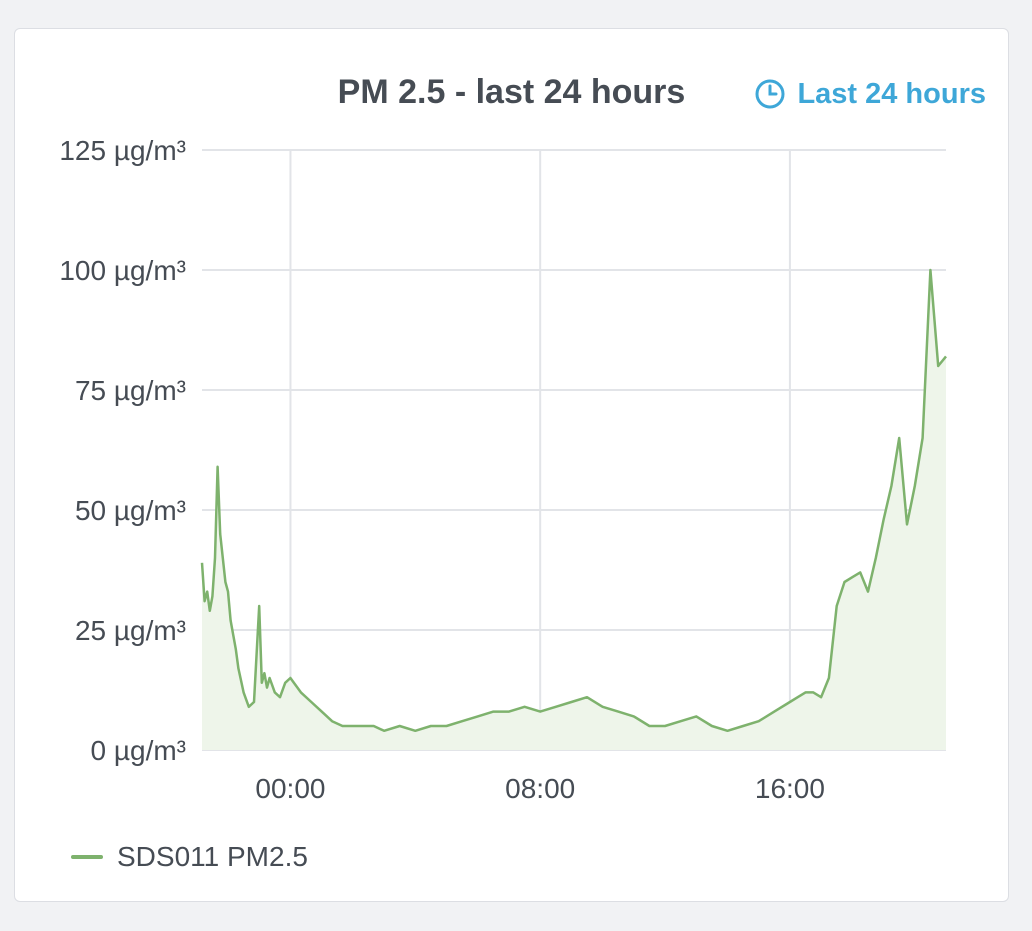 The height and width of the screenshot is (931, 1032). Describe the element at coordinates (770, 94) in the screenshot. I see `clock-icon` at that location.